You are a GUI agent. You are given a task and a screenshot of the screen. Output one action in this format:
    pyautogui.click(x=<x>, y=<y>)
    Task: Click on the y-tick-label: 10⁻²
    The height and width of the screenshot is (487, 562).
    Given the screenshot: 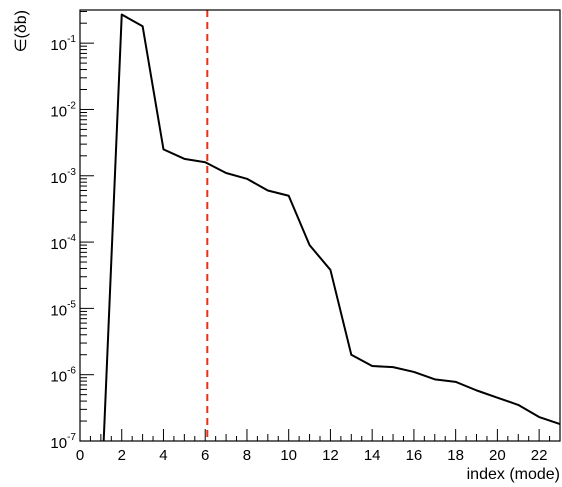 What is the action you would take?
    pyautogui.click(x=63, y=110)
    